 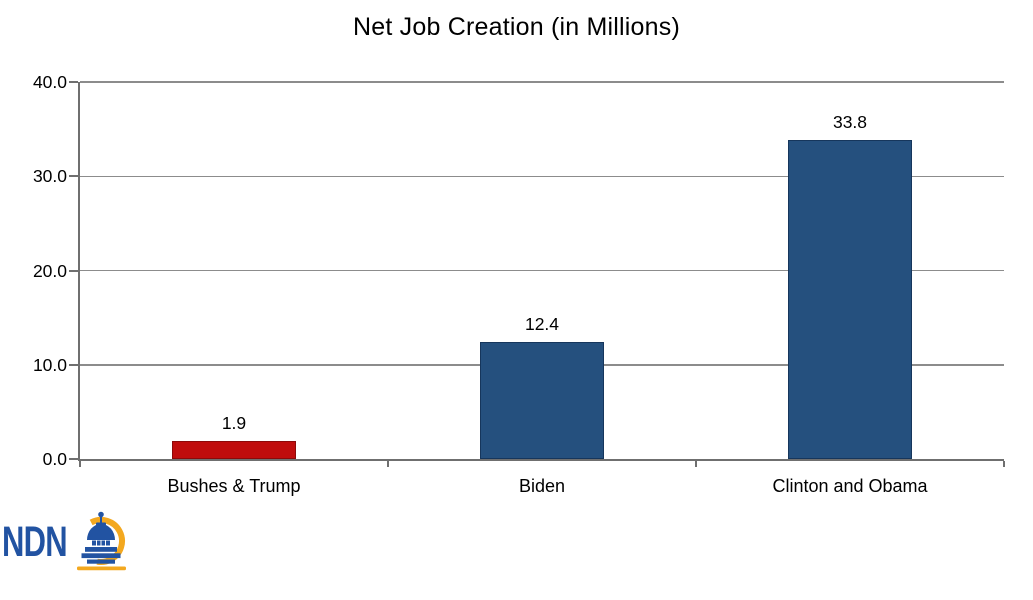 What do you see at coordinates (35, 541) in the screenshot?
I see `ndn-logo-text: NDN` at bounding box center [35, 541].